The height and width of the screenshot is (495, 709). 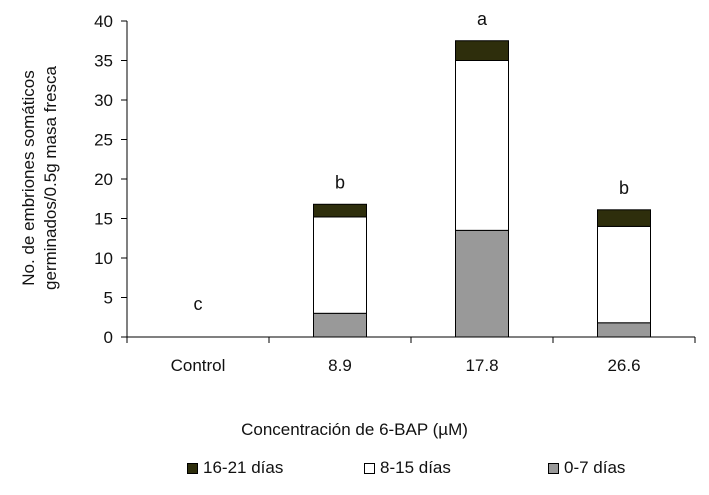 I want to click on legend-label-16-21: 16-21 días, so click(x=243, y=467).